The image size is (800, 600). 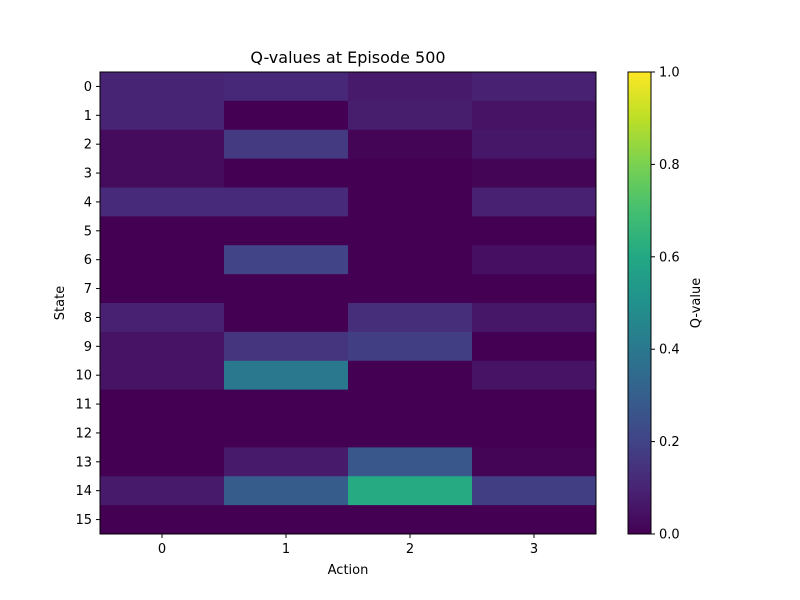 I want to click on y-tick-label: 9, so click(x=88, y=347).